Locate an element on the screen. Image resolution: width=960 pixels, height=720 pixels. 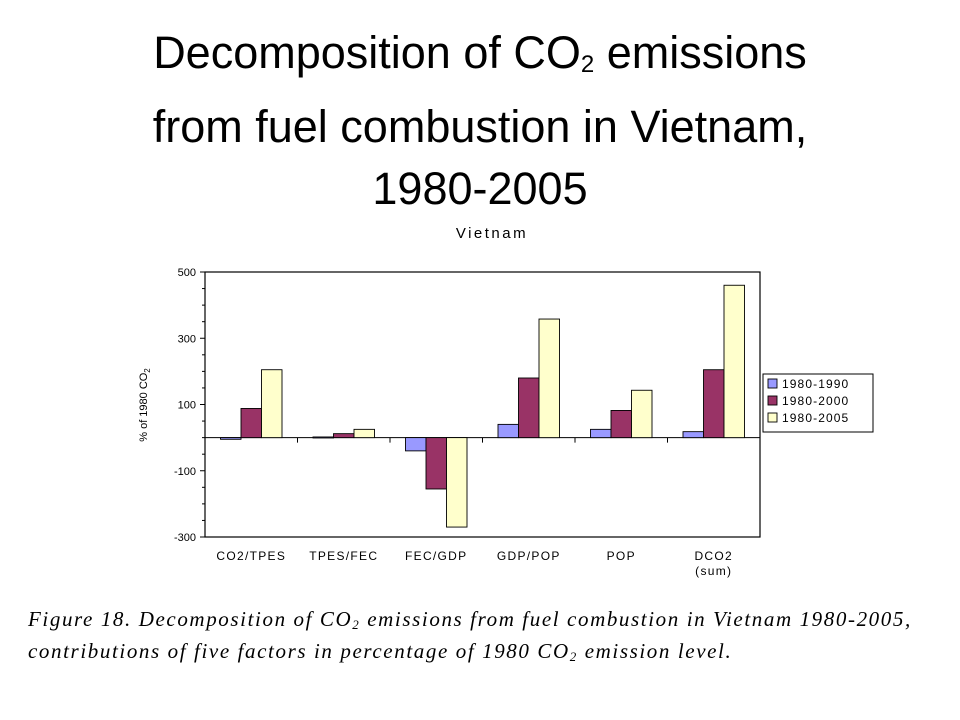
slide-title-line-2: from fuel combustion in Vietnam, is located at coordinates (480, 126).